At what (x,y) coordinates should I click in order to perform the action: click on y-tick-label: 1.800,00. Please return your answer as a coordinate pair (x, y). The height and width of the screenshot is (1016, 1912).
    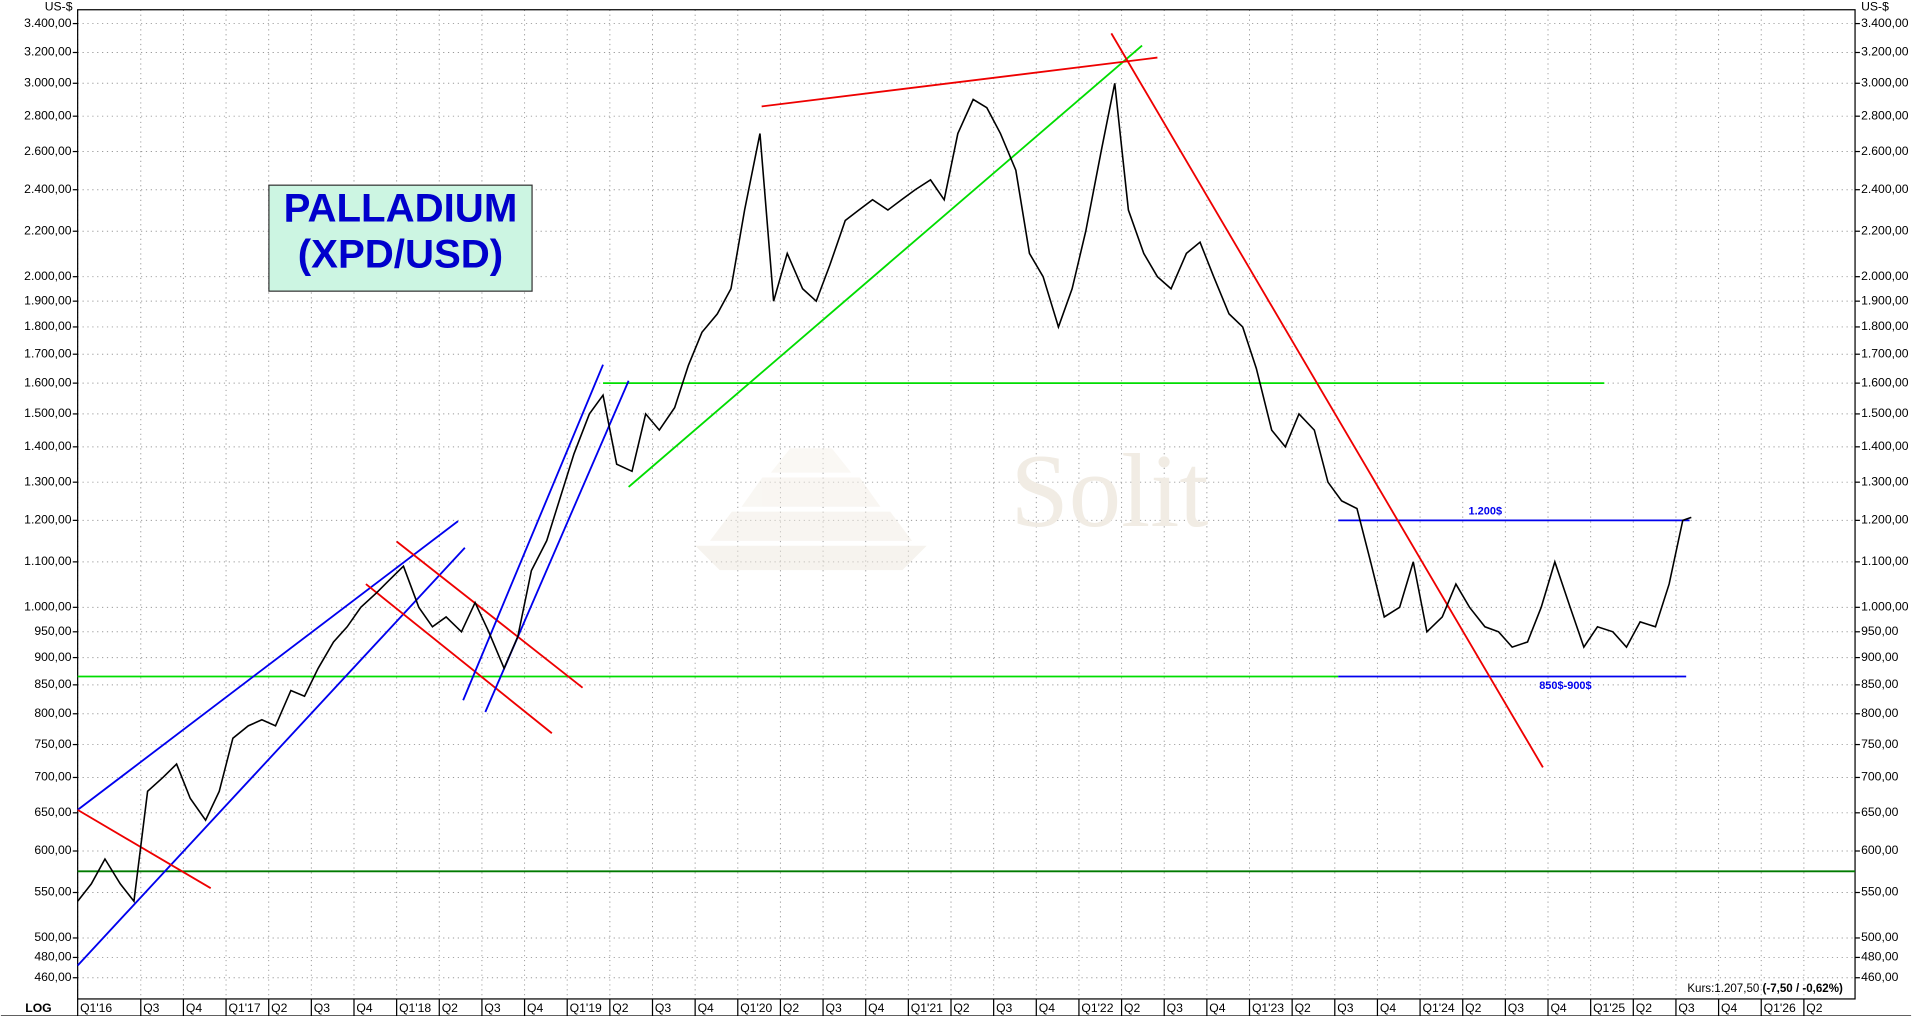
    Looking at the image, I should click on (48, 326).